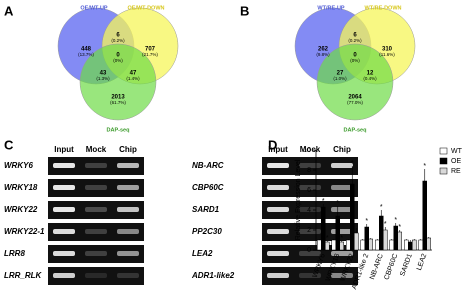  What do you see at coordinates (355, 40) in the screenshot?
I see `region-percent: (0.2%)` at bounding box center [355, 40].